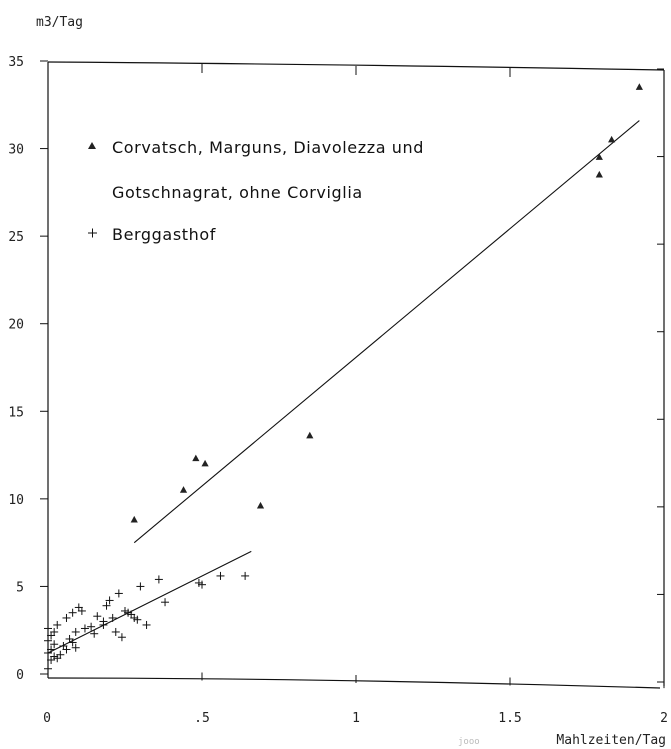  Describe the element at coordinates (611, 740) in the screenshot. I see `x-axis-title: Mahlzeiten/Tag` at that location.